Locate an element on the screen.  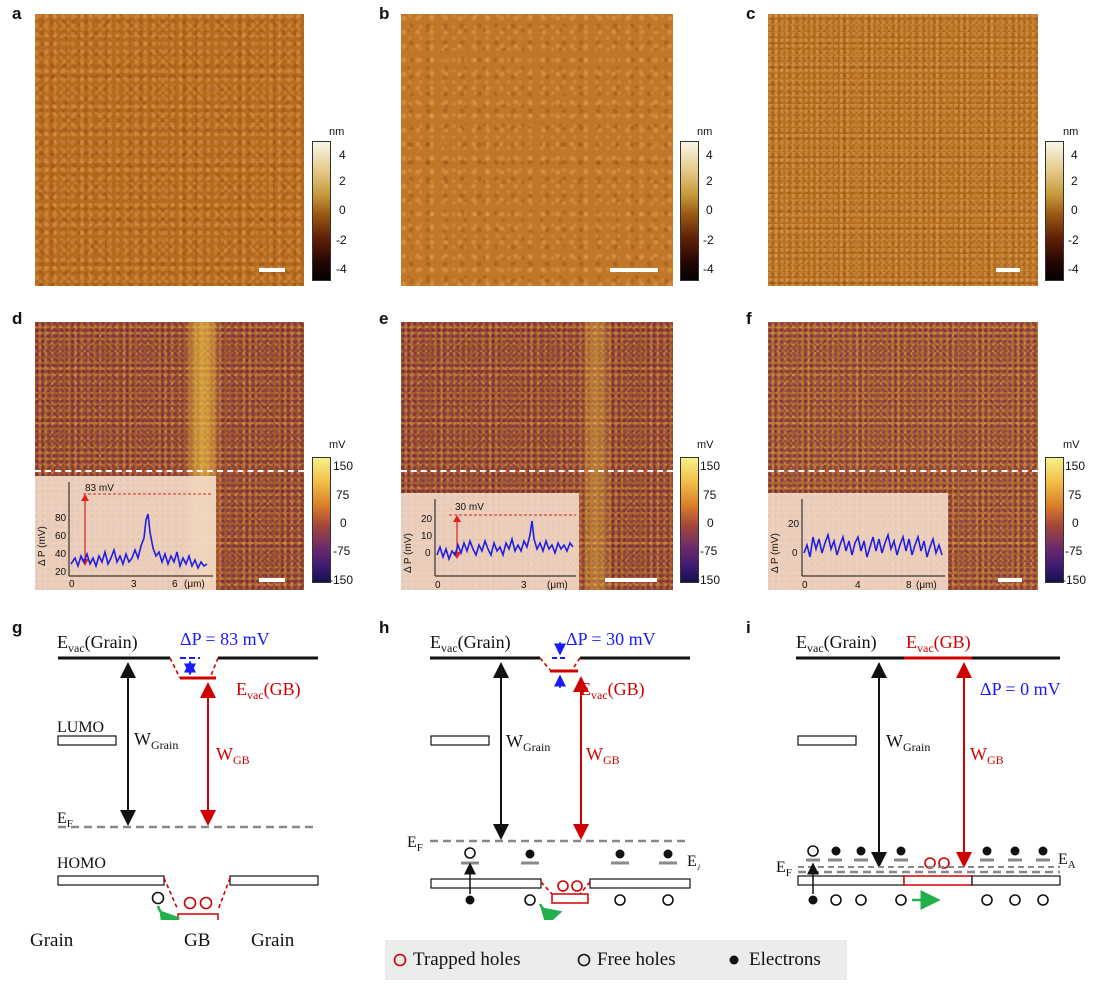
inset-tick: 40 is located at coordinates (61, 554).